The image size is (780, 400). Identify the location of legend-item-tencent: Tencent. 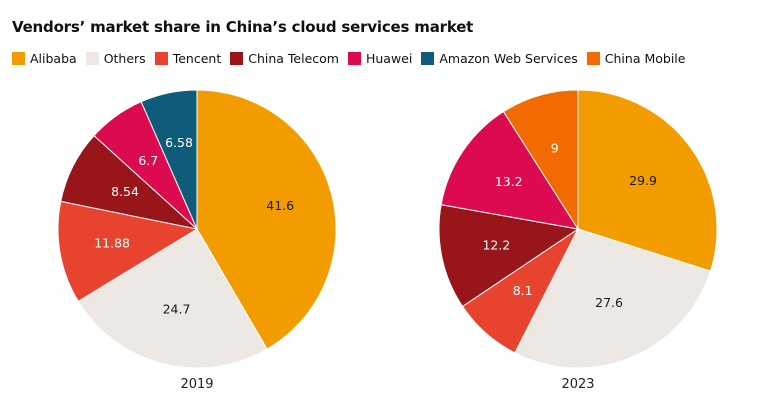
(188, 58).